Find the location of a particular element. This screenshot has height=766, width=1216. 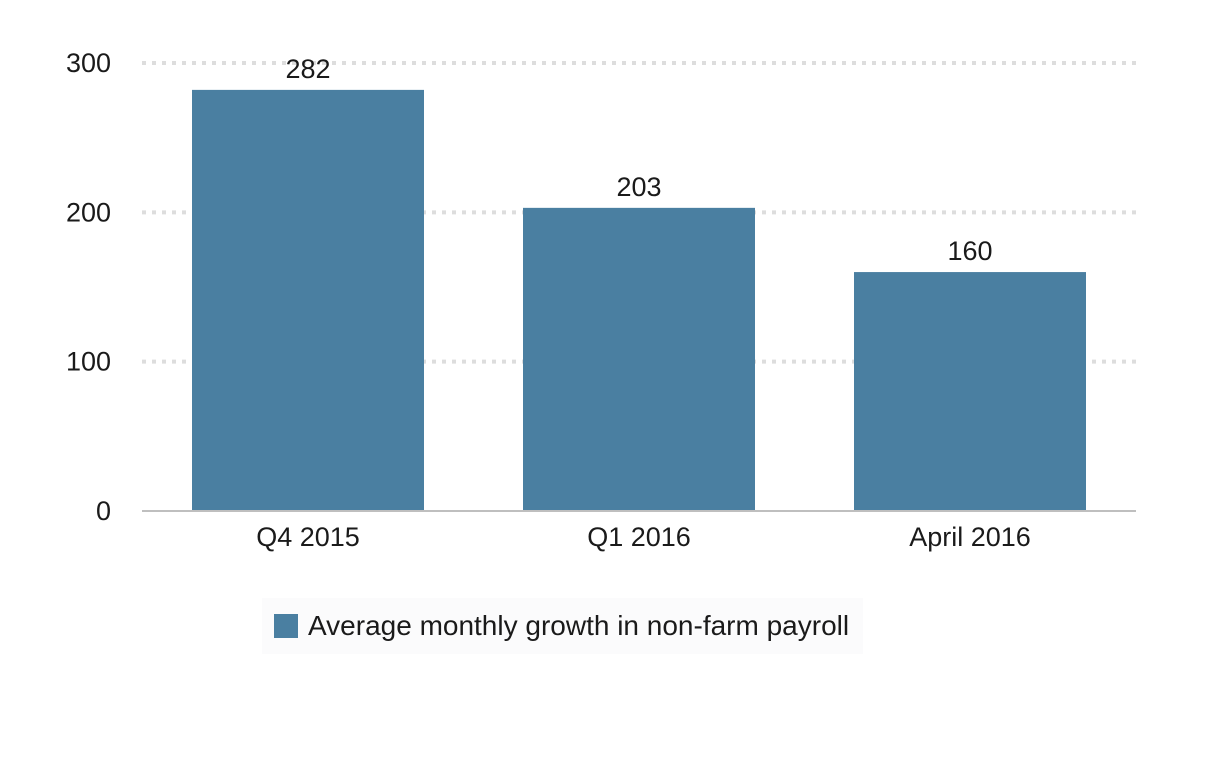

y-tick-label: 100 is located at coordinates (88, 362).